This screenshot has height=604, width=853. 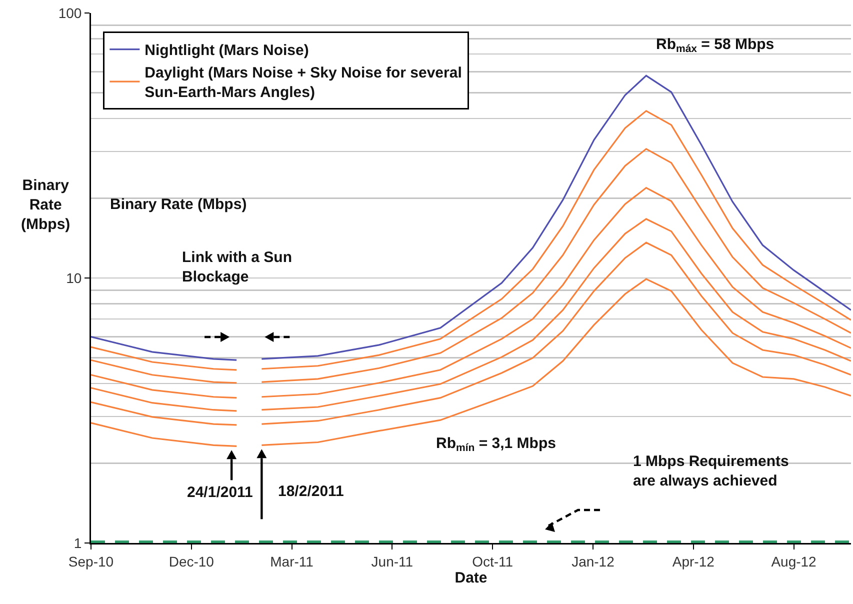 What do you see at coordinates (78, 542) in the screenshot?
I see `y-tick-label: 1` at bounding box center [78, 542].